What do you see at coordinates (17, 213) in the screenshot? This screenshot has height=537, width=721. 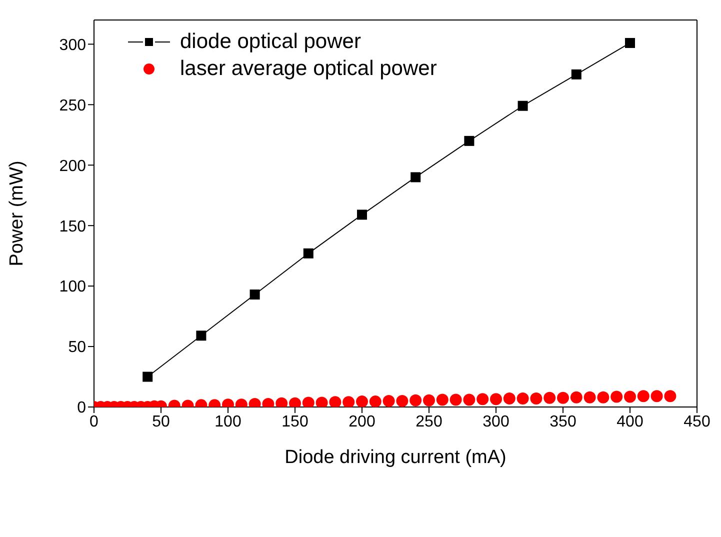 I see `y-axis-title: Power (mW)` at bounding box center [17, 213].